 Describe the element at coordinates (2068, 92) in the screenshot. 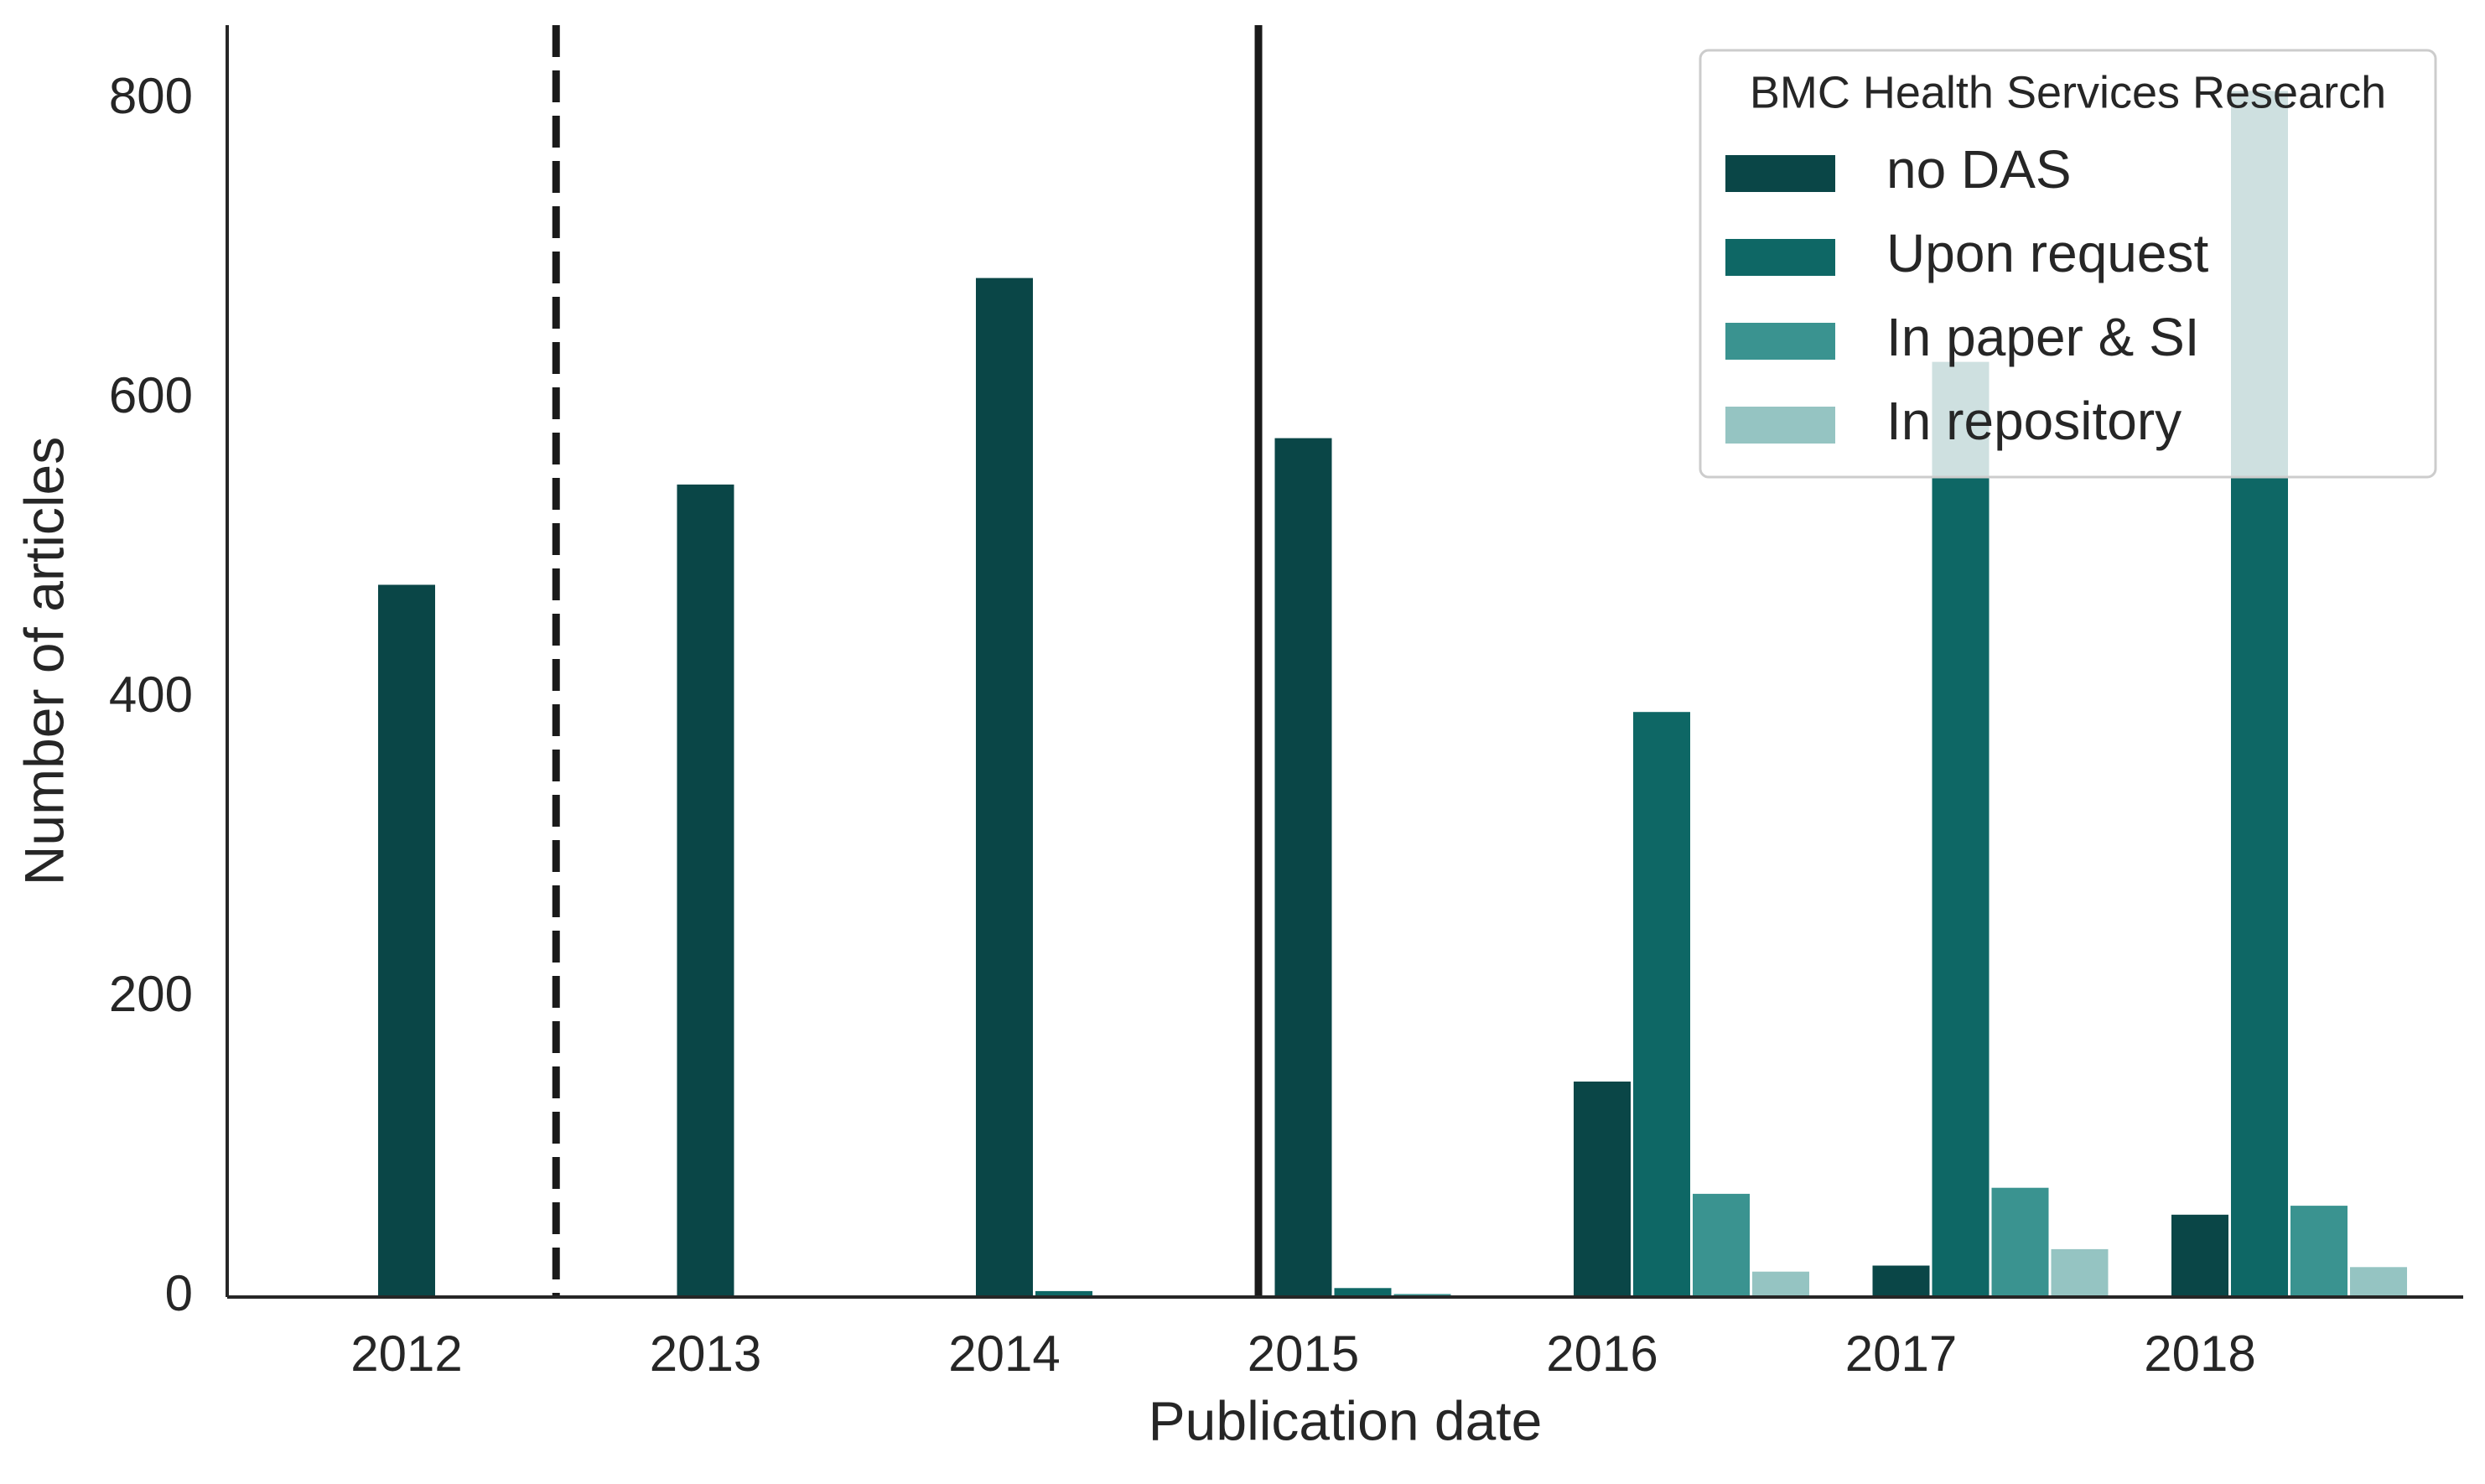

I see `legend-title: BMC Health Services Research` at that location.